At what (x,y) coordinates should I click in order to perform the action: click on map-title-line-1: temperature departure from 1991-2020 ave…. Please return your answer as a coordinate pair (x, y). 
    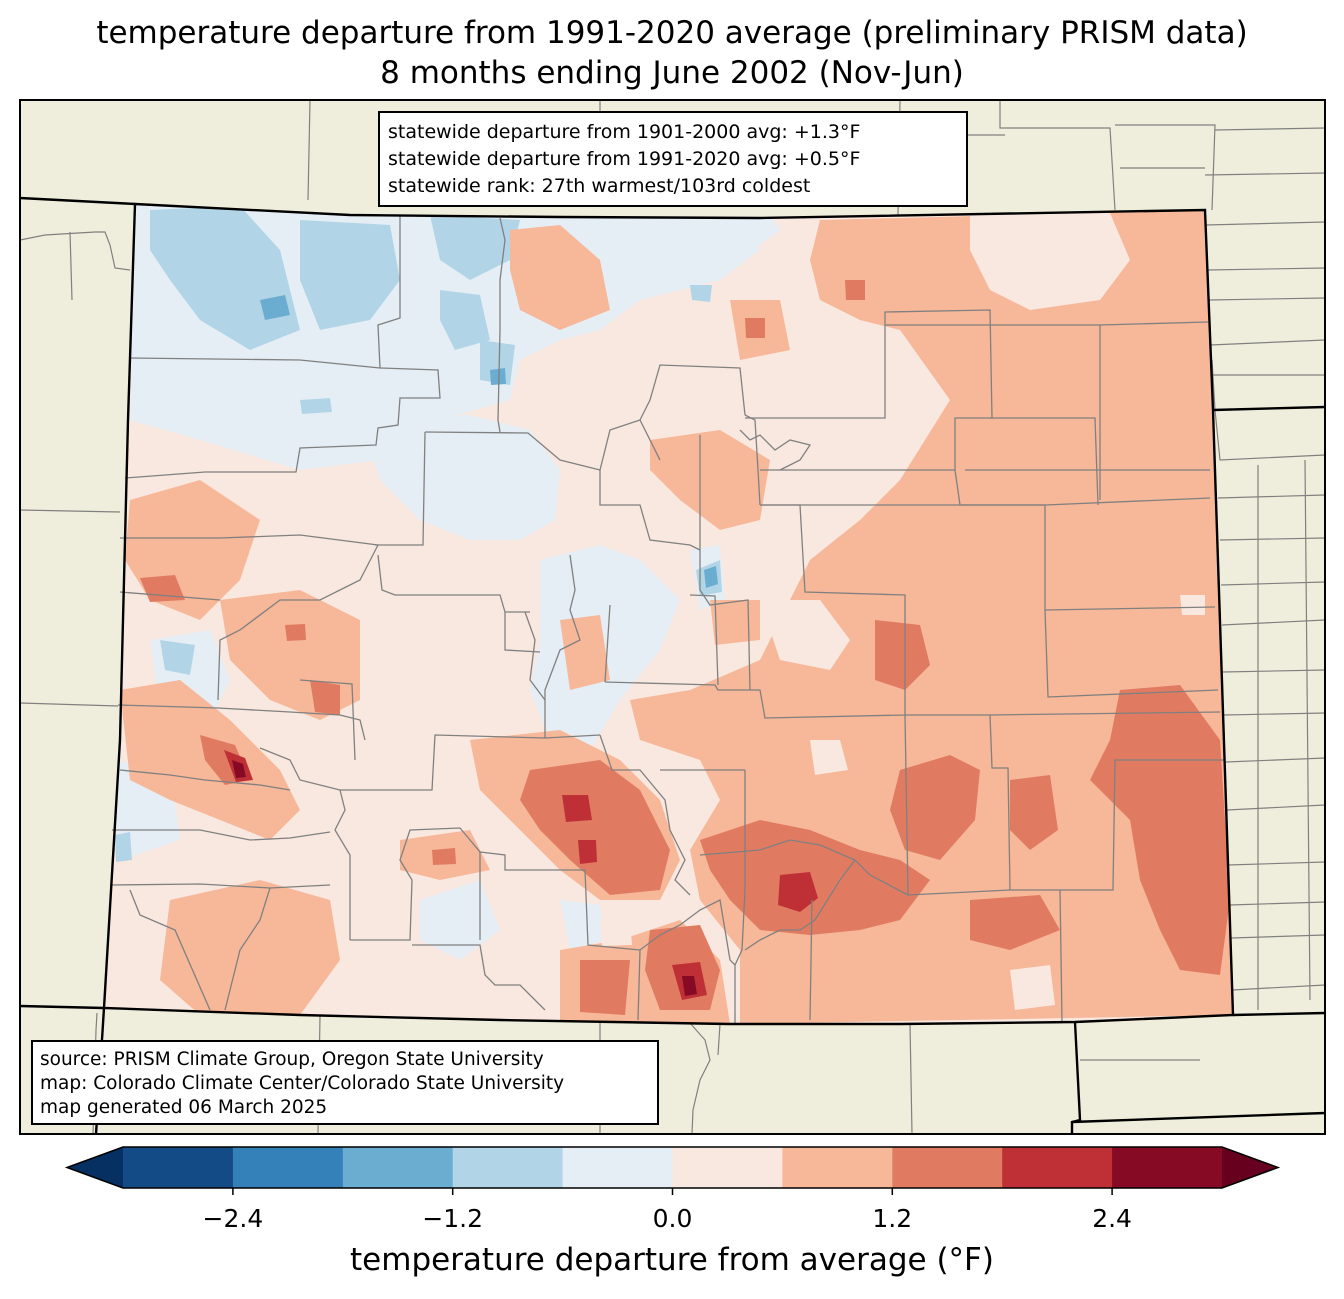
    Looking at the image, I should click on (672, 33).